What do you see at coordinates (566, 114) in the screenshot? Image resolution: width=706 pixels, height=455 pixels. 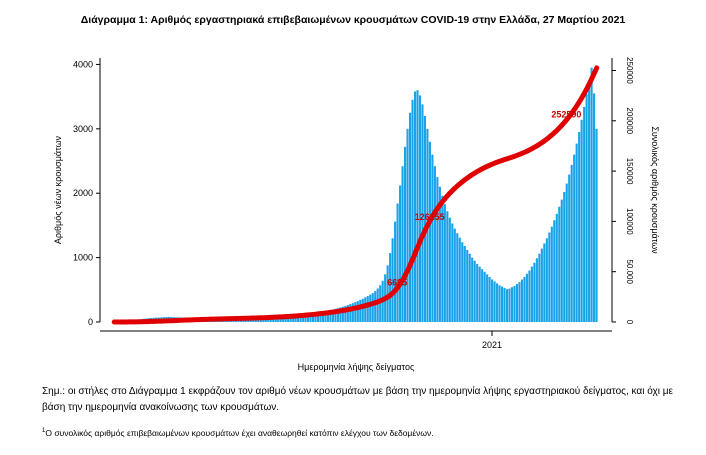 I see `cumulative-value-label: 252590` at bounding box center [566, 114].